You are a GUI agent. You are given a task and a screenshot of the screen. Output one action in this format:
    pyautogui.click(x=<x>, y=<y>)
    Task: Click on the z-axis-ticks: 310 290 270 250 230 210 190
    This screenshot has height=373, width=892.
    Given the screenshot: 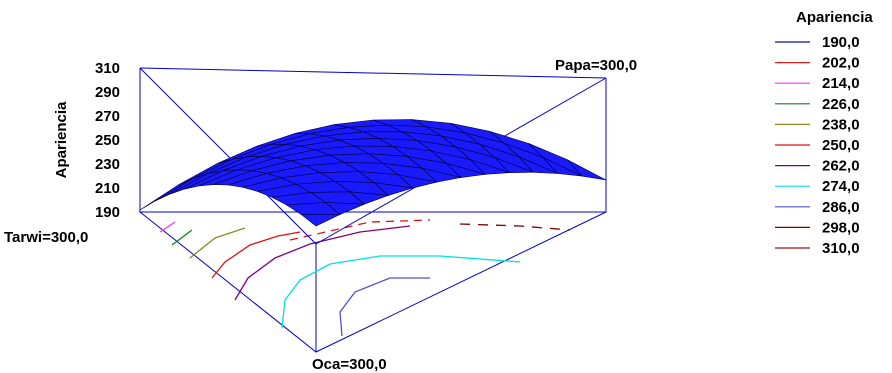 What is the action you would take?
    pyautogui.click(x=107, y=140)
    